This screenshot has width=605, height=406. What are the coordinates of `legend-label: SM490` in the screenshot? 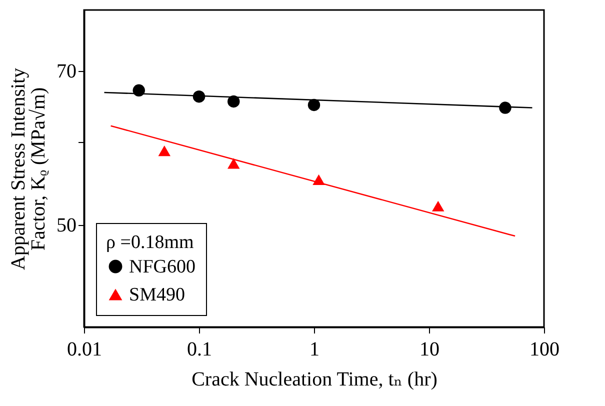 It's located at (157, 295).